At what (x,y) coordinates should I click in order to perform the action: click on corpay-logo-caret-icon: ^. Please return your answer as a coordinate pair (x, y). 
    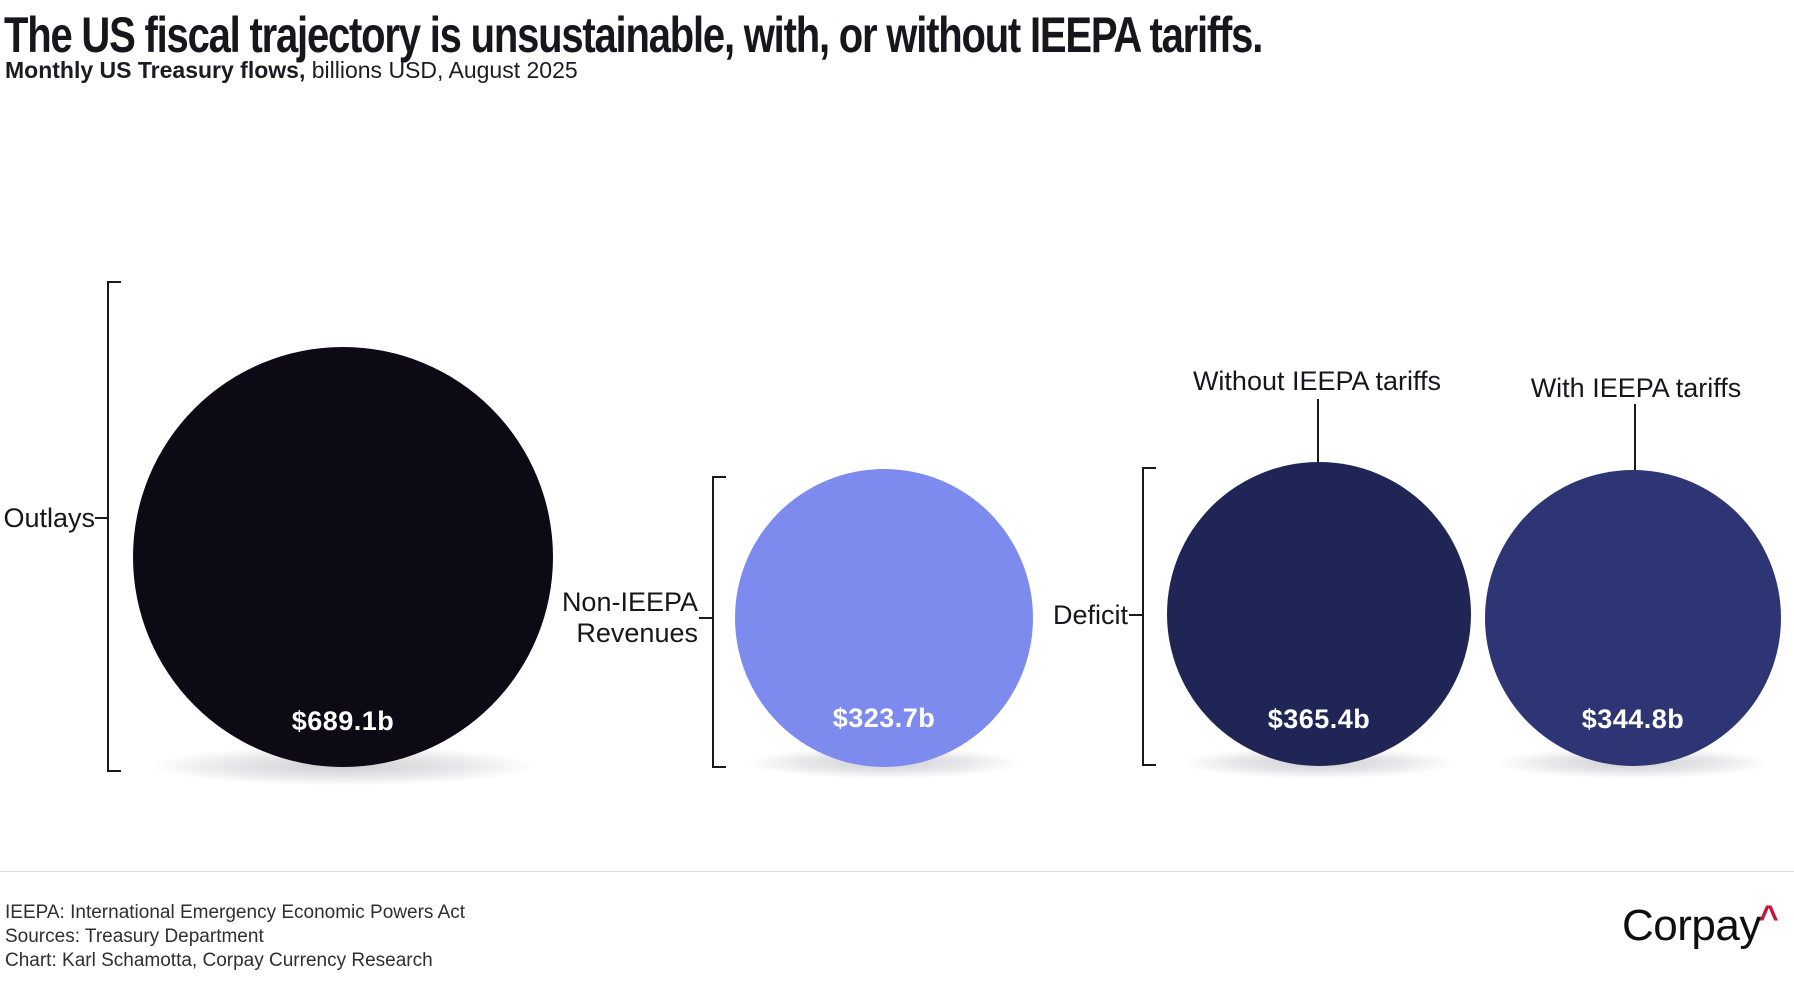
    Looking at the image, I should click on (1768, 918).